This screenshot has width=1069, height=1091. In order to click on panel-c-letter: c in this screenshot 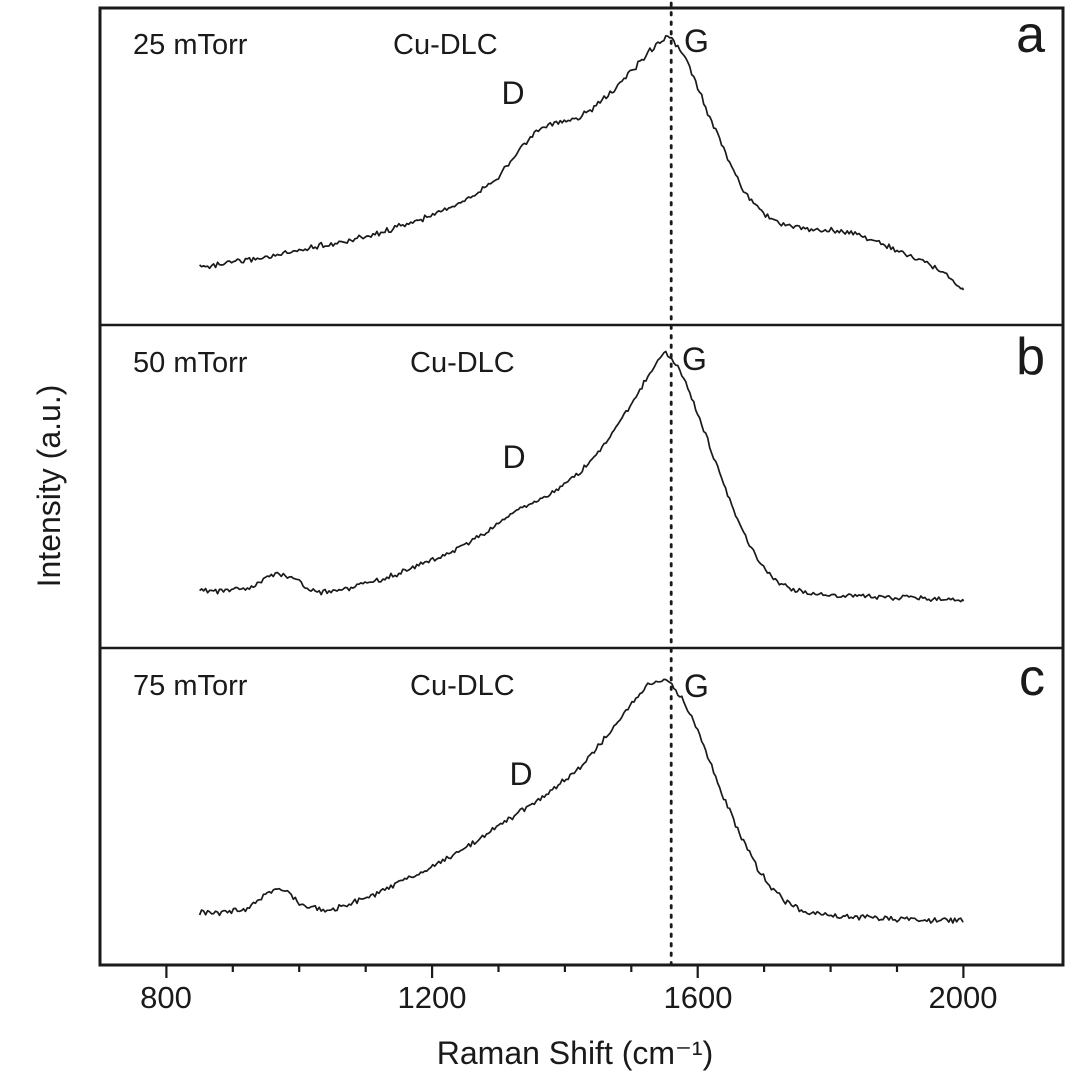, I will do `click(1032, 678)`.